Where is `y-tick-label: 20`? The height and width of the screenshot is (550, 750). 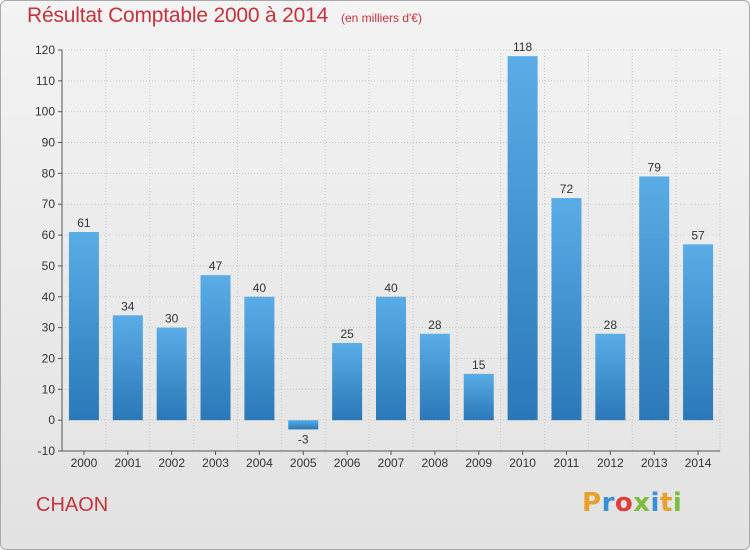
y-tick-label: 20 is located at coordinates (49, 358).